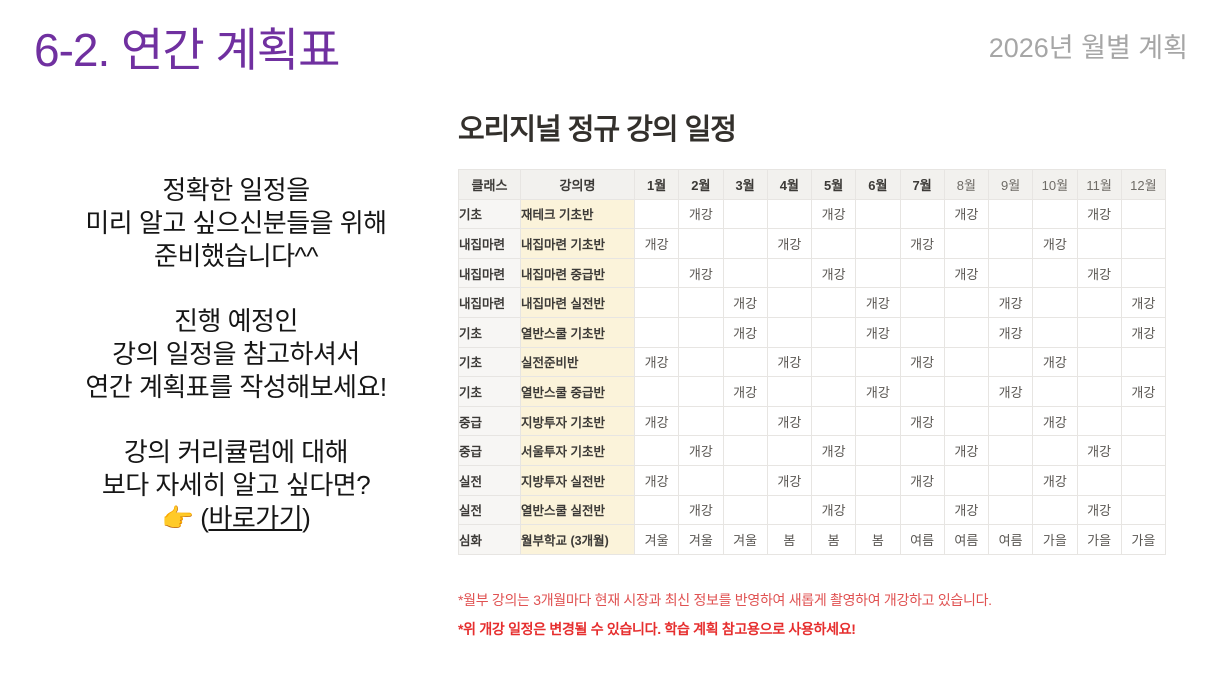 The height and width of the screenshot is (684, 1216). Describe the element at coordinates (878, 184) in the screenshot. I see `header-cell-month: 6월` at that location.